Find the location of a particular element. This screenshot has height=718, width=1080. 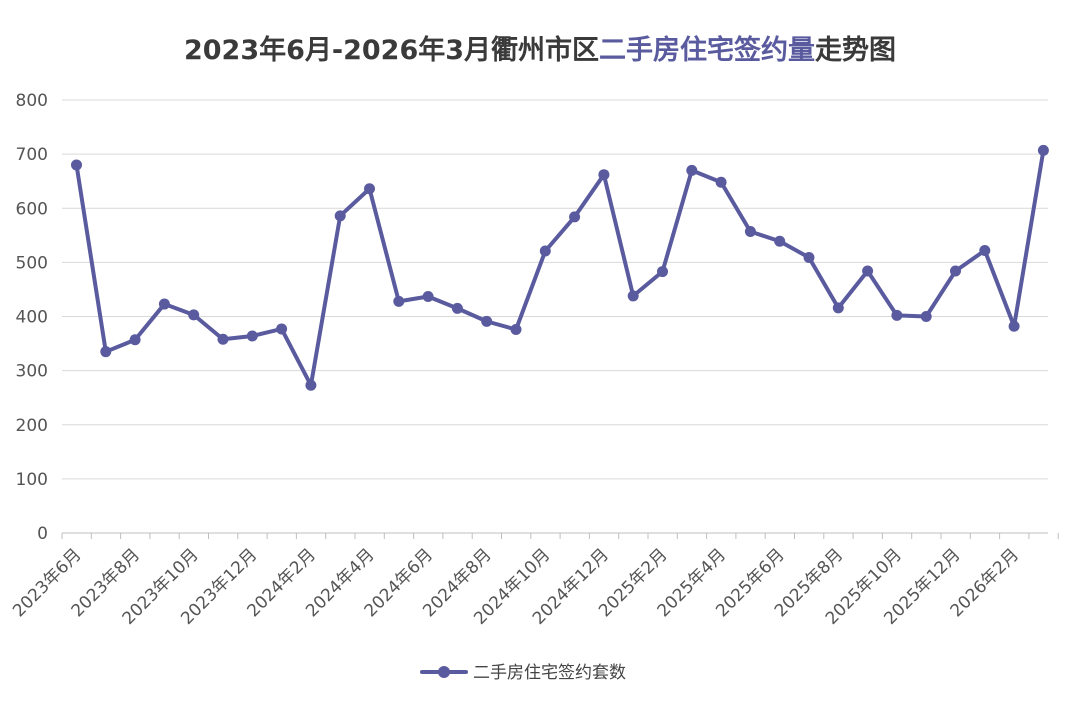

chart-title: 2023年6月-2026年3月衢州市区二手房住宅签约量走势图 is located at coordinates (540, 47).